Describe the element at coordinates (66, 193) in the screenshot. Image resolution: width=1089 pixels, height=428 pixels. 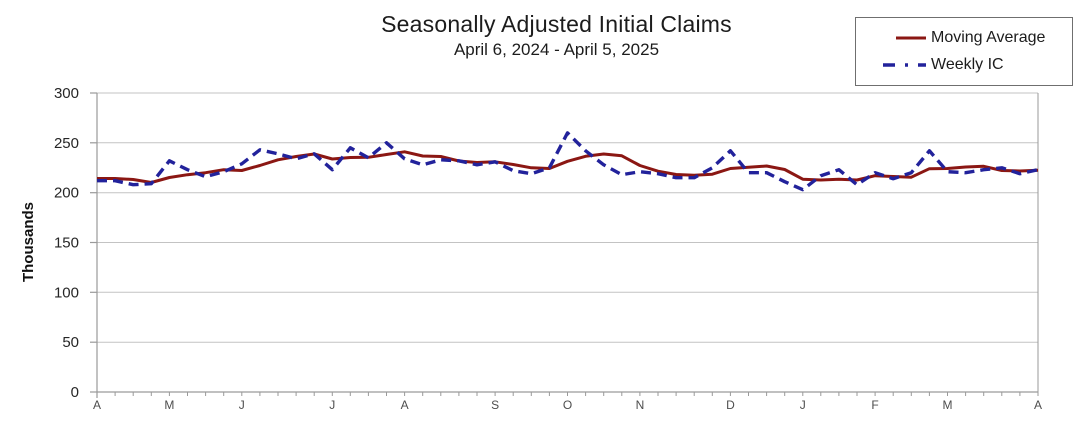
I see `y-axis-tick-label: 200` at that location.